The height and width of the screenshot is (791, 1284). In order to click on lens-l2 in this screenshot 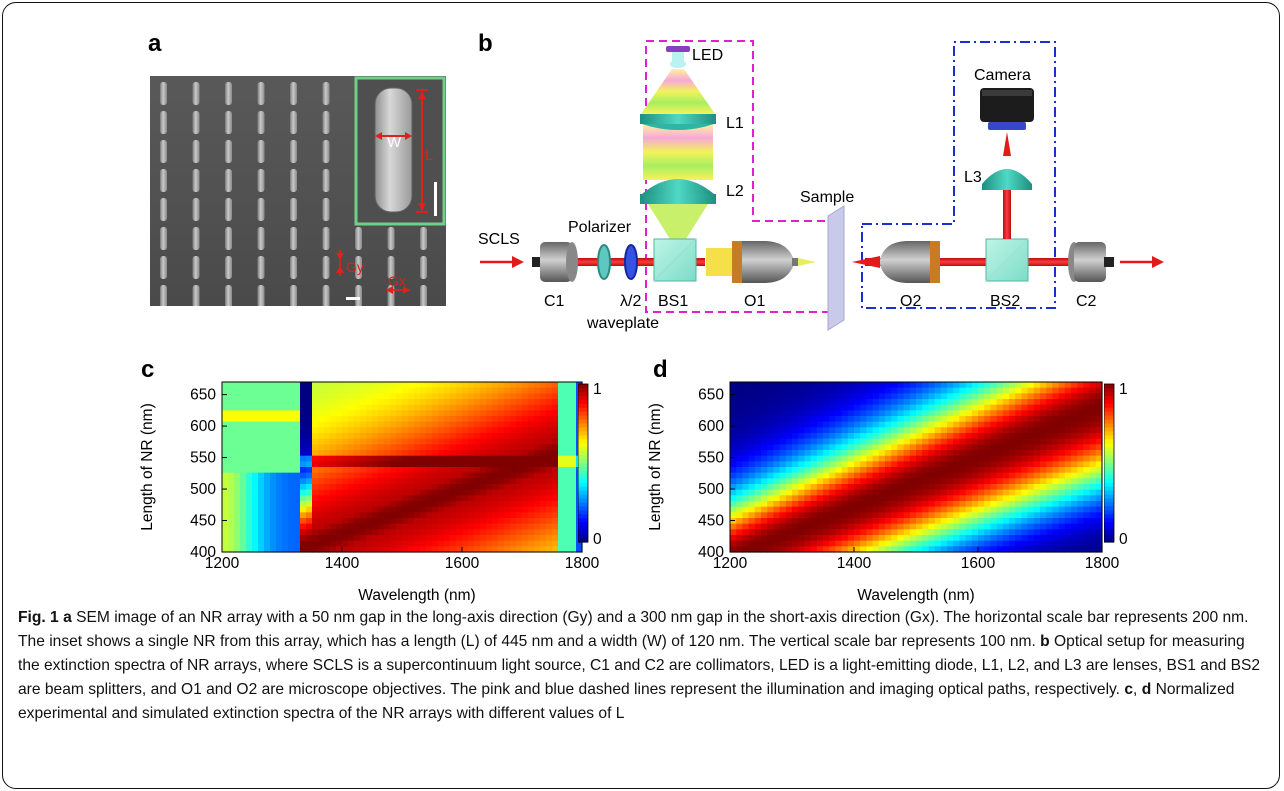, I will do `click(678, 191)`.